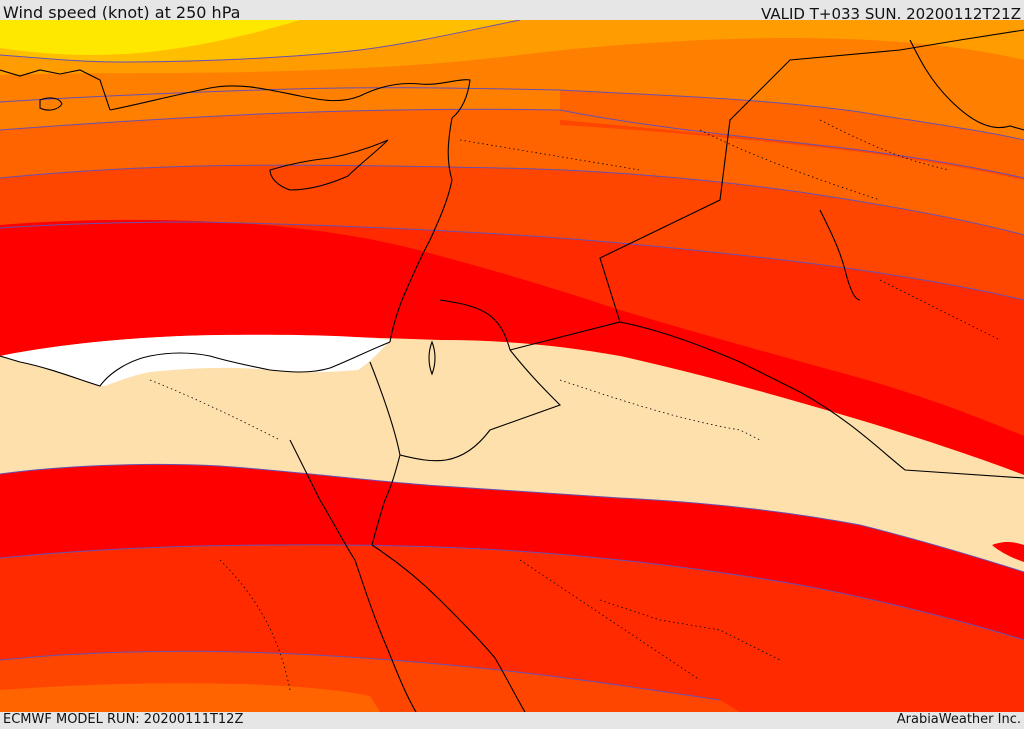  Describe the element at coordinates (195, 360) in the screenshot. I see `calm-white-patch` at that location.